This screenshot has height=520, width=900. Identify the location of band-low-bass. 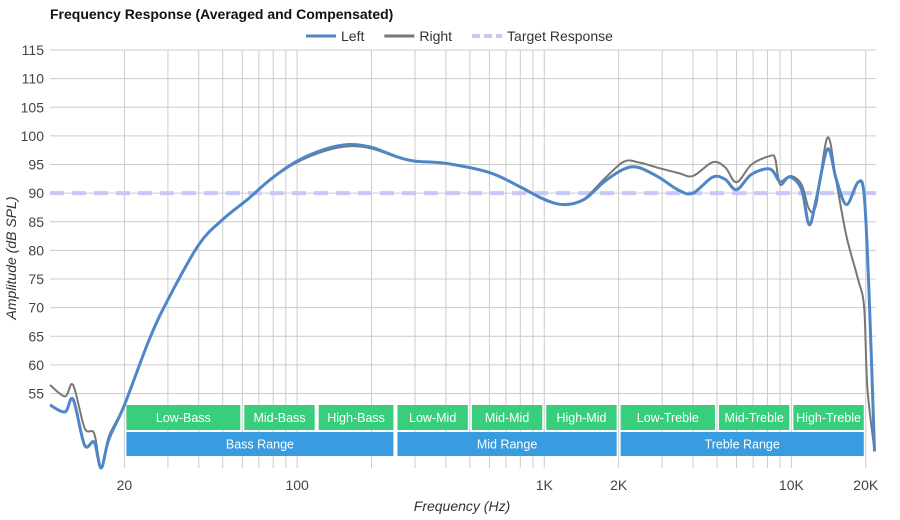
(183, 417).